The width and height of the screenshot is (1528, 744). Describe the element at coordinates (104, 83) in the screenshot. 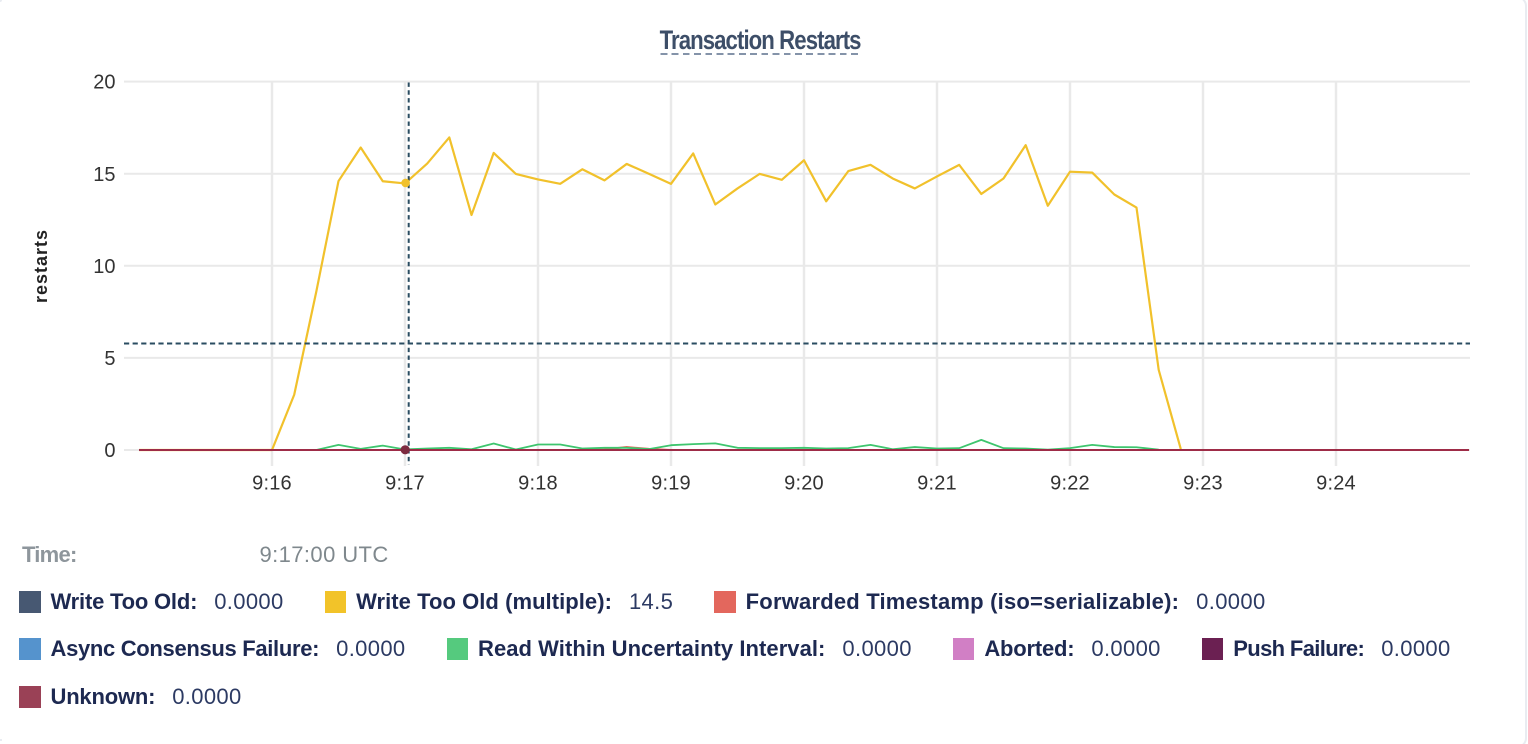

I see `svg-text: 20` at that location.